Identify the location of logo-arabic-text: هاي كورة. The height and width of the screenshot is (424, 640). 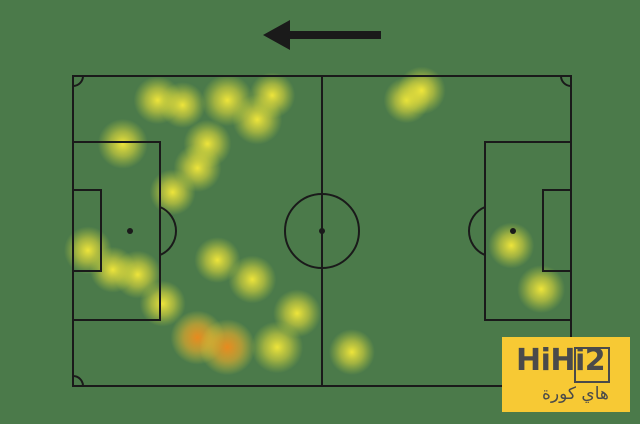
(575, 394).